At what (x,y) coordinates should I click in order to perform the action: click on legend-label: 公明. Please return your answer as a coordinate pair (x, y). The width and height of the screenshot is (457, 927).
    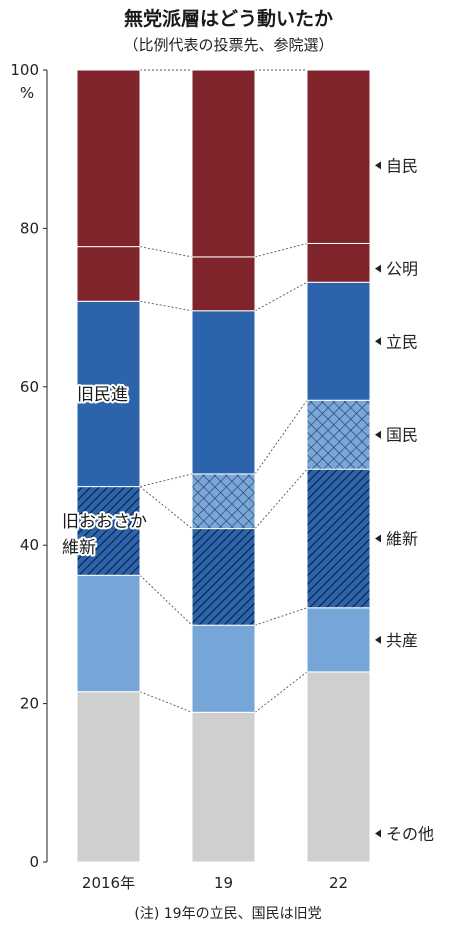
    Looking at the image, I should click on (402, 269).